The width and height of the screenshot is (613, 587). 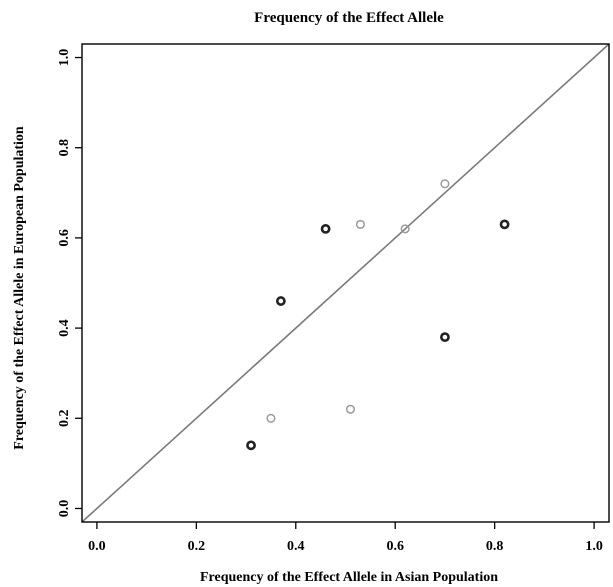 I want to click on x-axis: 0.0 0.2 0.4 0.6 0.8 1.0, so click(x=345, y=538).